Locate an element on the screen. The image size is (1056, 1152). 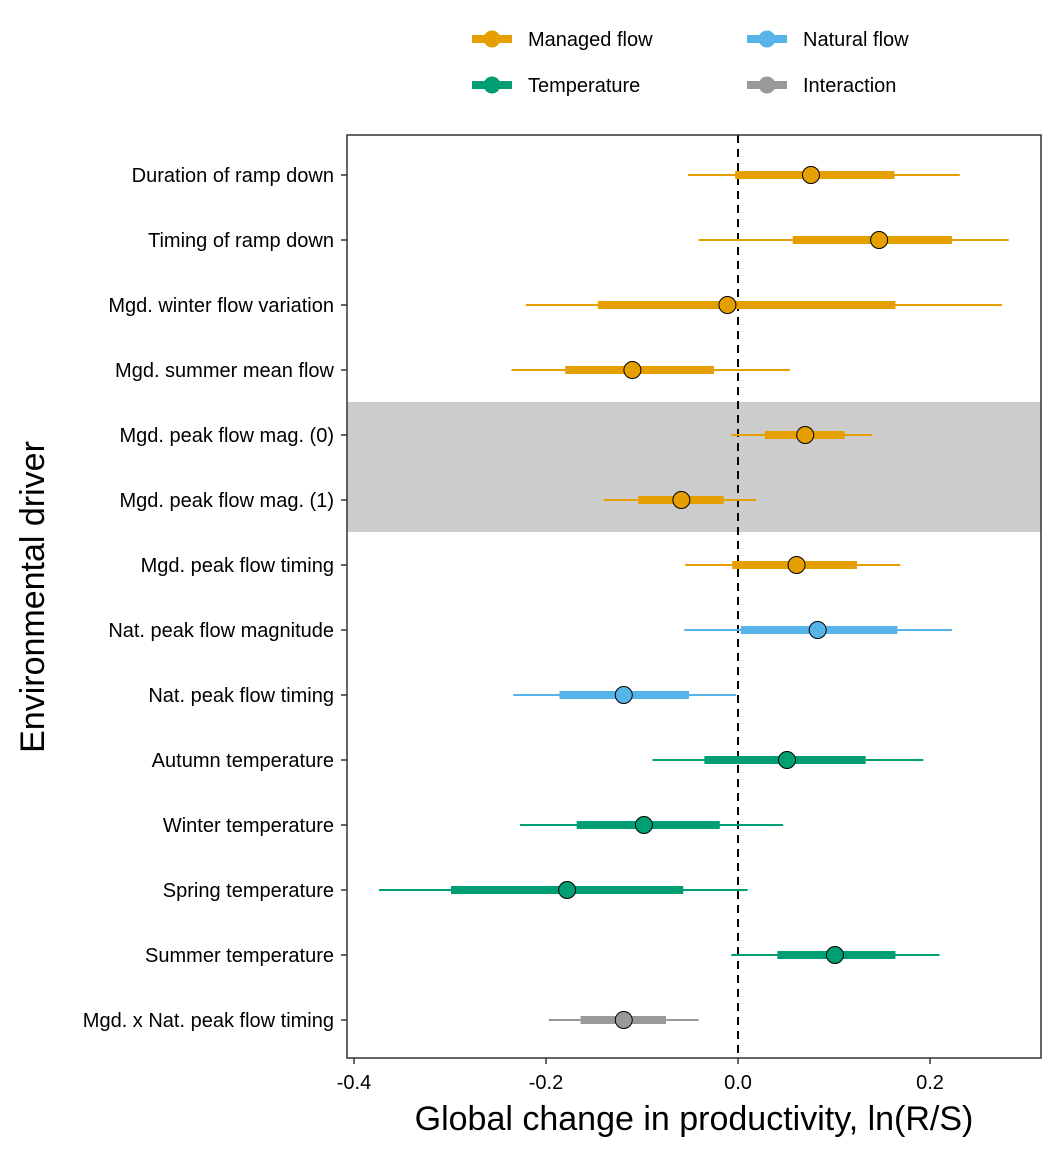
x-tick-label: -0.4 is located at coordinates (354, 1083).